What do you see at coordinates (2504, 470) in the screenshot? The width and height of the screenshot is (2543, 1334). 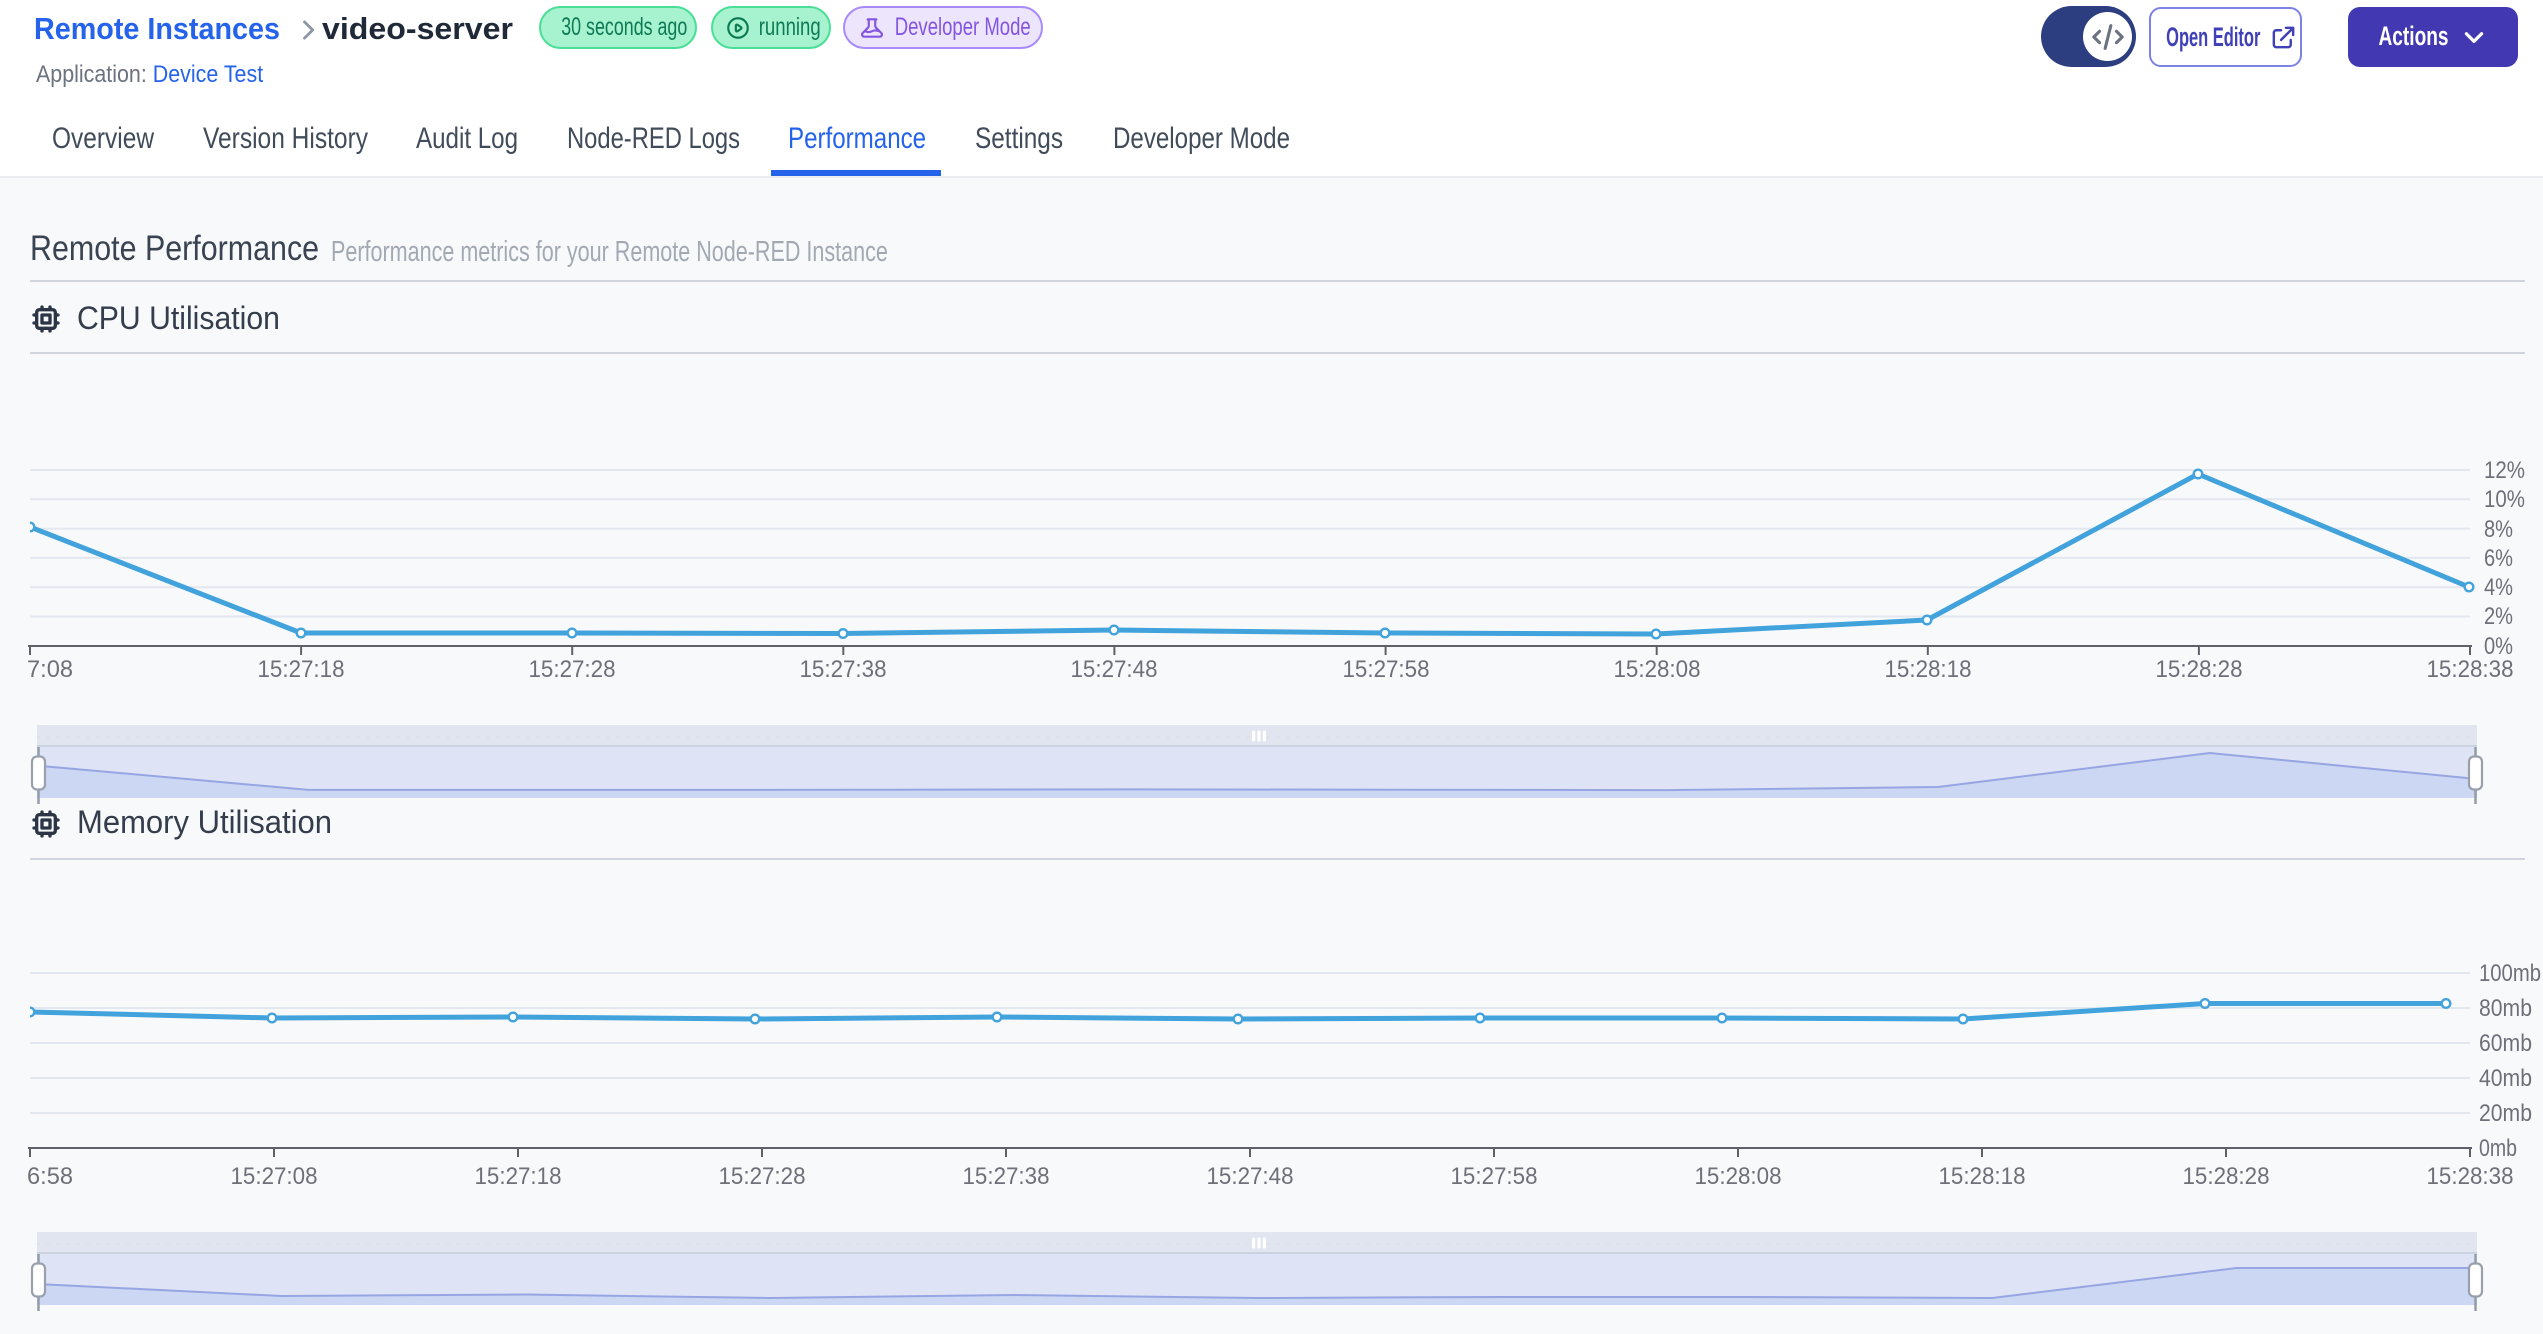 I see `svg-text: 12%` at bounding box center [2504, 470].